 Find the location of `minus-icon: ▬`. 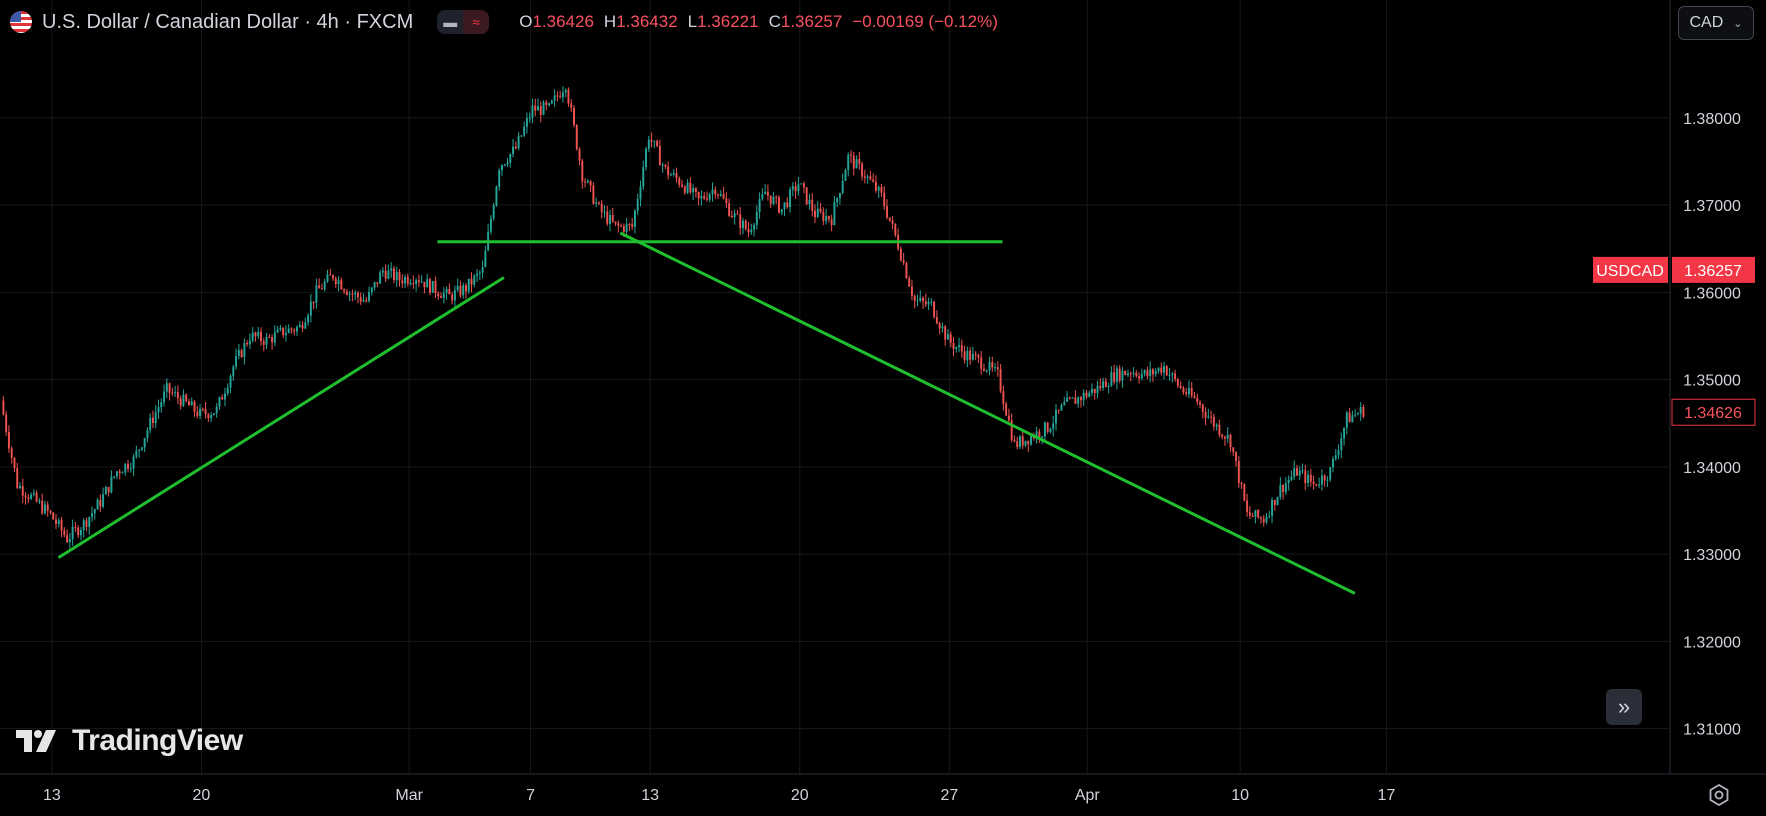

minus-icon: ▬ is located at coordinates (450, 22).